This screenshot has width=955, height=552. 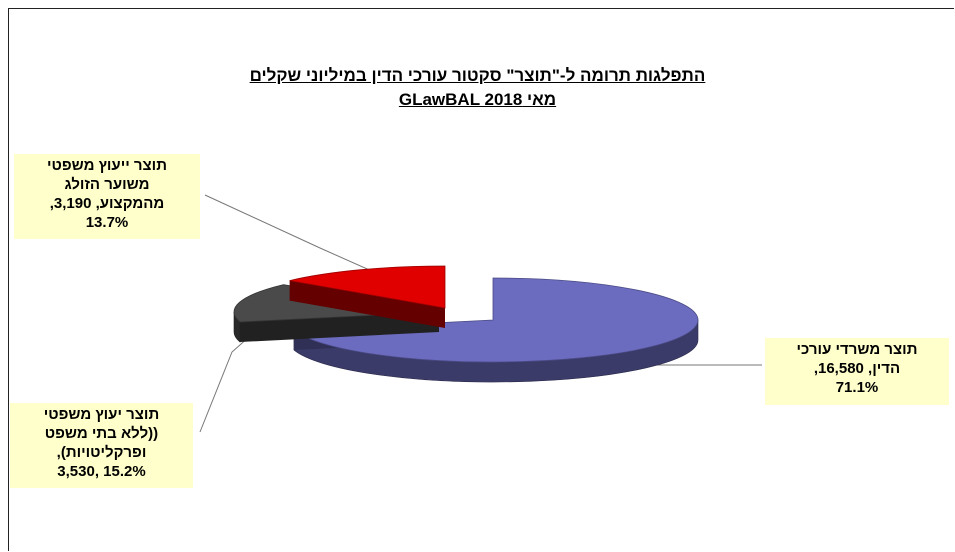 I want to click on slice-label-law-firms: תוצר משרדי עורכי הדין, 16,580, 71.1%, so click(x=857, y=371).